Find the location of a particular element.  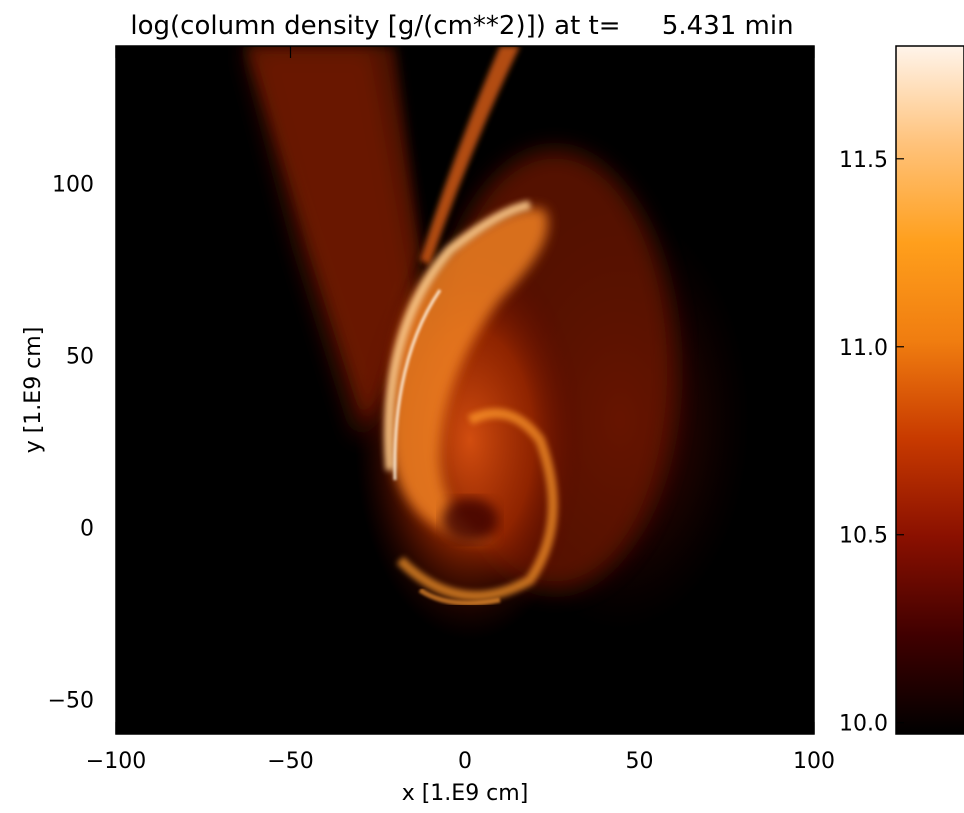

y-tick-label: 50 is located at coordinates (80, 357).